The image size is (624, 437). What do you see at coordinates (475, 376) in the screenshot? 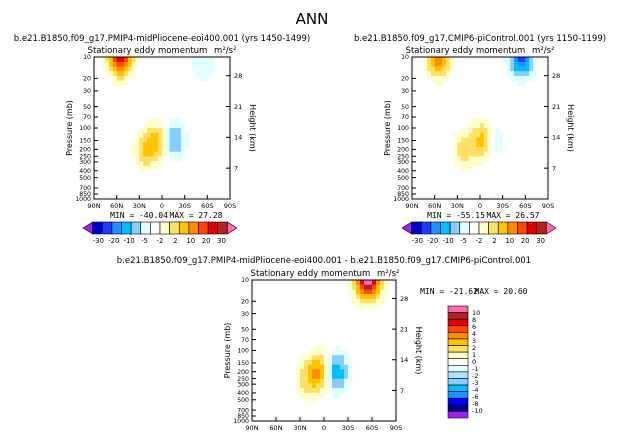
I see `colorbar-label: -2` at bounding box center [475, 376].